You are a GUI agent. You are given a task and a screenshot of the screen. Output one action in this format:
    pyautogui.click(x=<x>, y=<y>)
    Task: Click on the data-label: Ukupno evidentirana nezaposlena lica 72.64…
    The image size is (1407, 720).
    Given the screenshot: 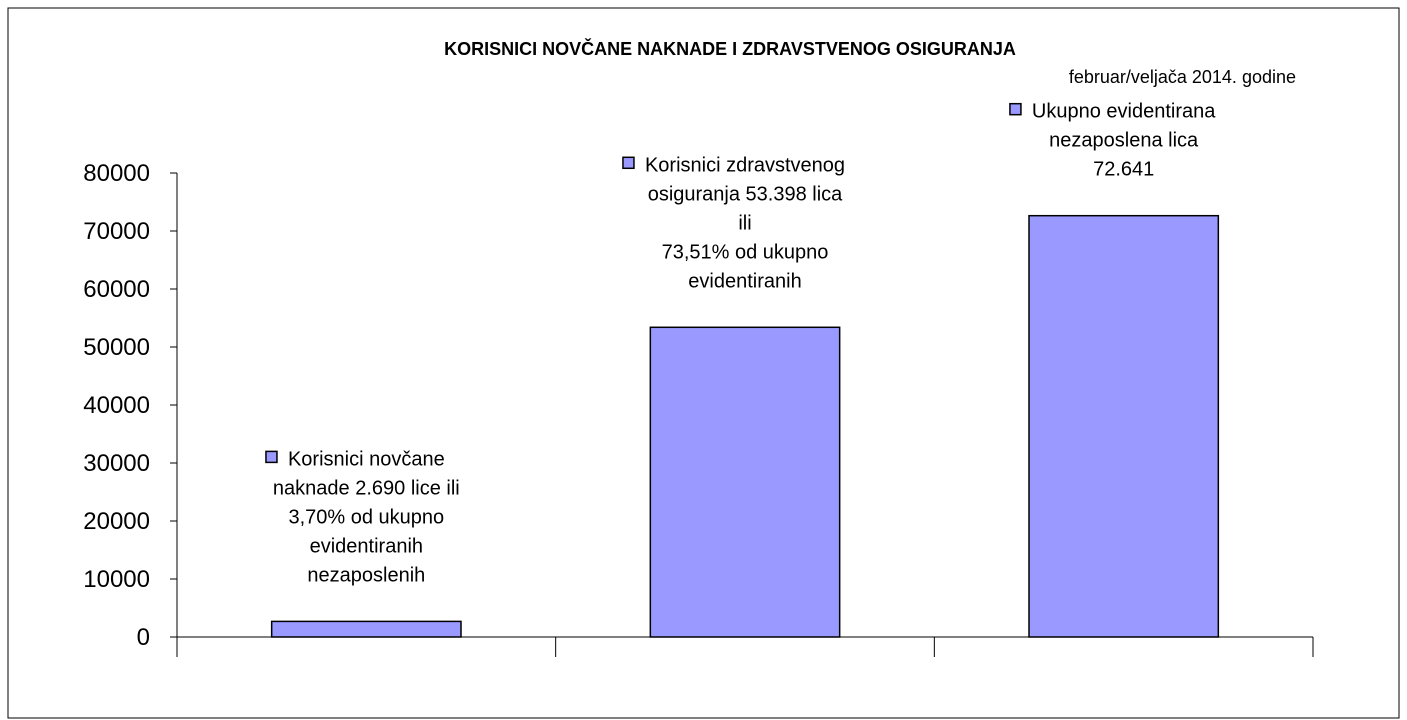 What is the action you would take?
    pyautogui.click(x=1124, y=141)
    